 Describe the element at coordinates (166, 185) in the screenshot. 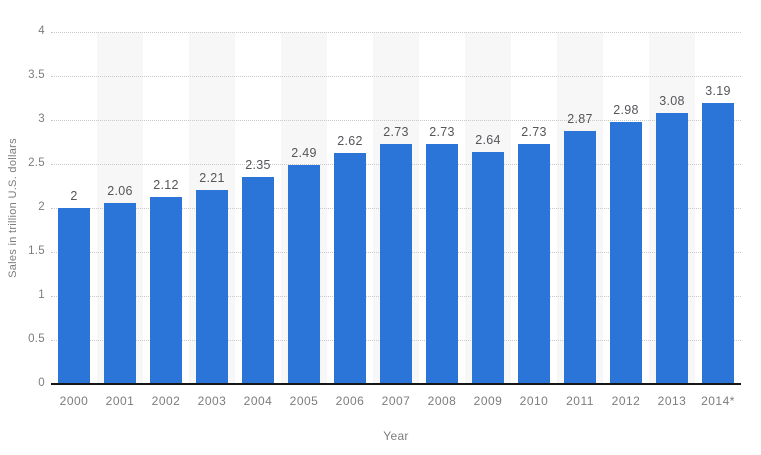

I see `bar-value-label: 2.12` at that location.